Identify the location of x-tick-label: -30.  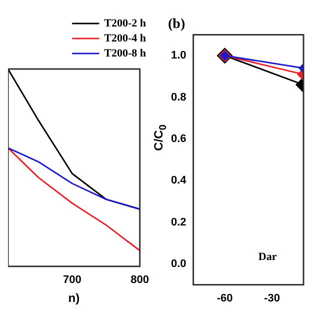
(272, 298).